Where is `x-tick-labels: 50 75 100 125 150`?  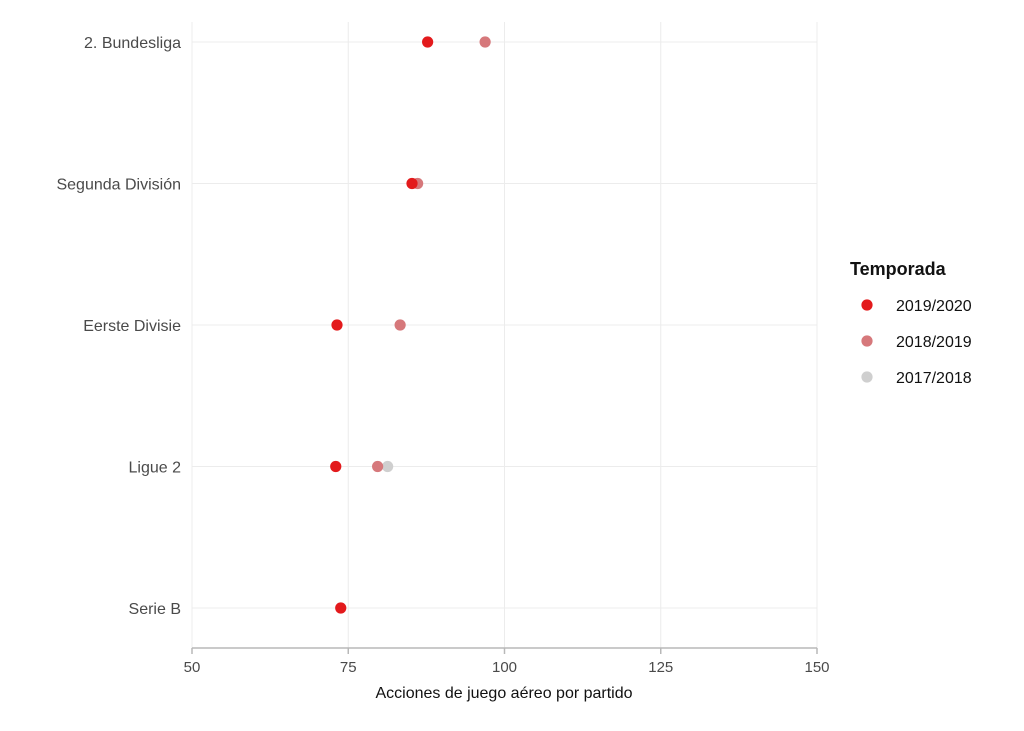 x-tick-labels: 50 75 100 125 150 is located at coordinates (507, 662).